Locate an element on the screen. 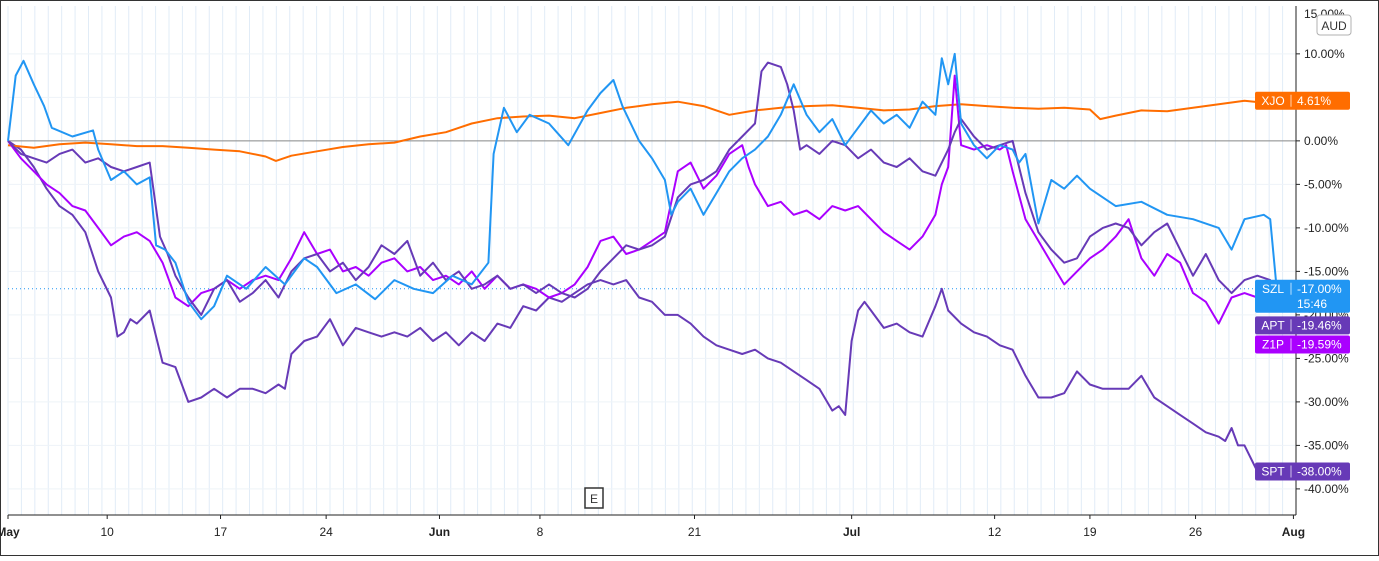  last-value-label-spt: SPT -38.00% is located at coordinates (1302, 471).